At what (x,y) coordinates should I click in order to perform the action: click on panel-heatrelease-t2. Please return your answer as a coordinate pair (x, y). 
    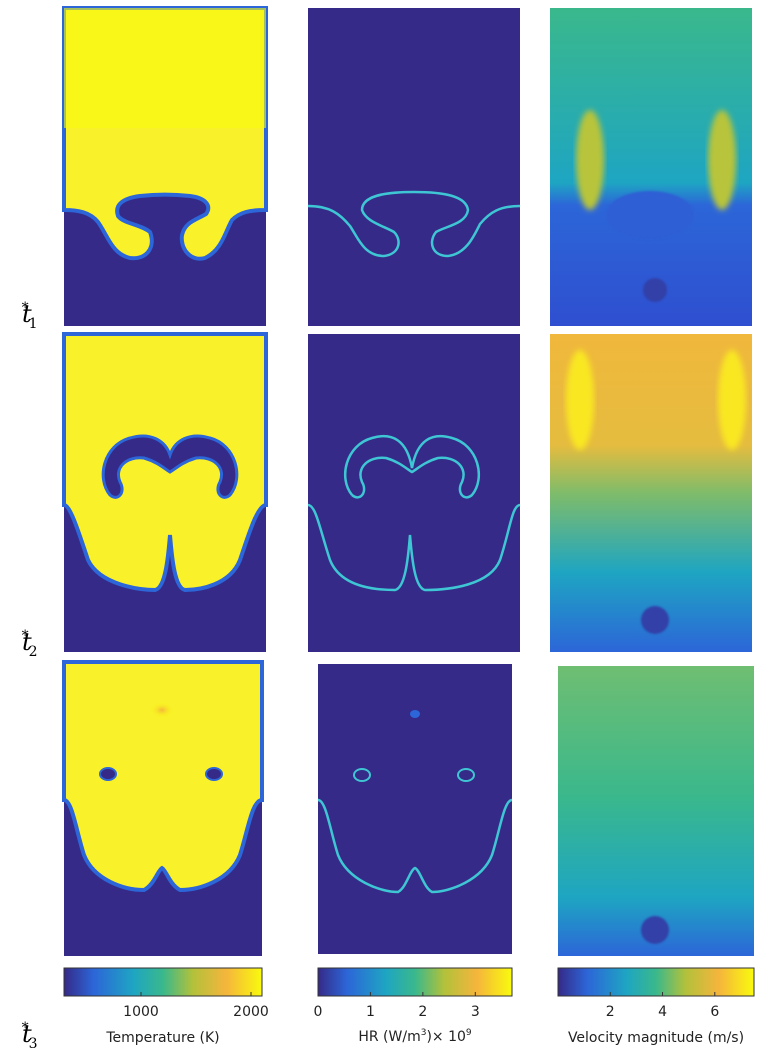
    Looking at the image, I should click on (414, 493).